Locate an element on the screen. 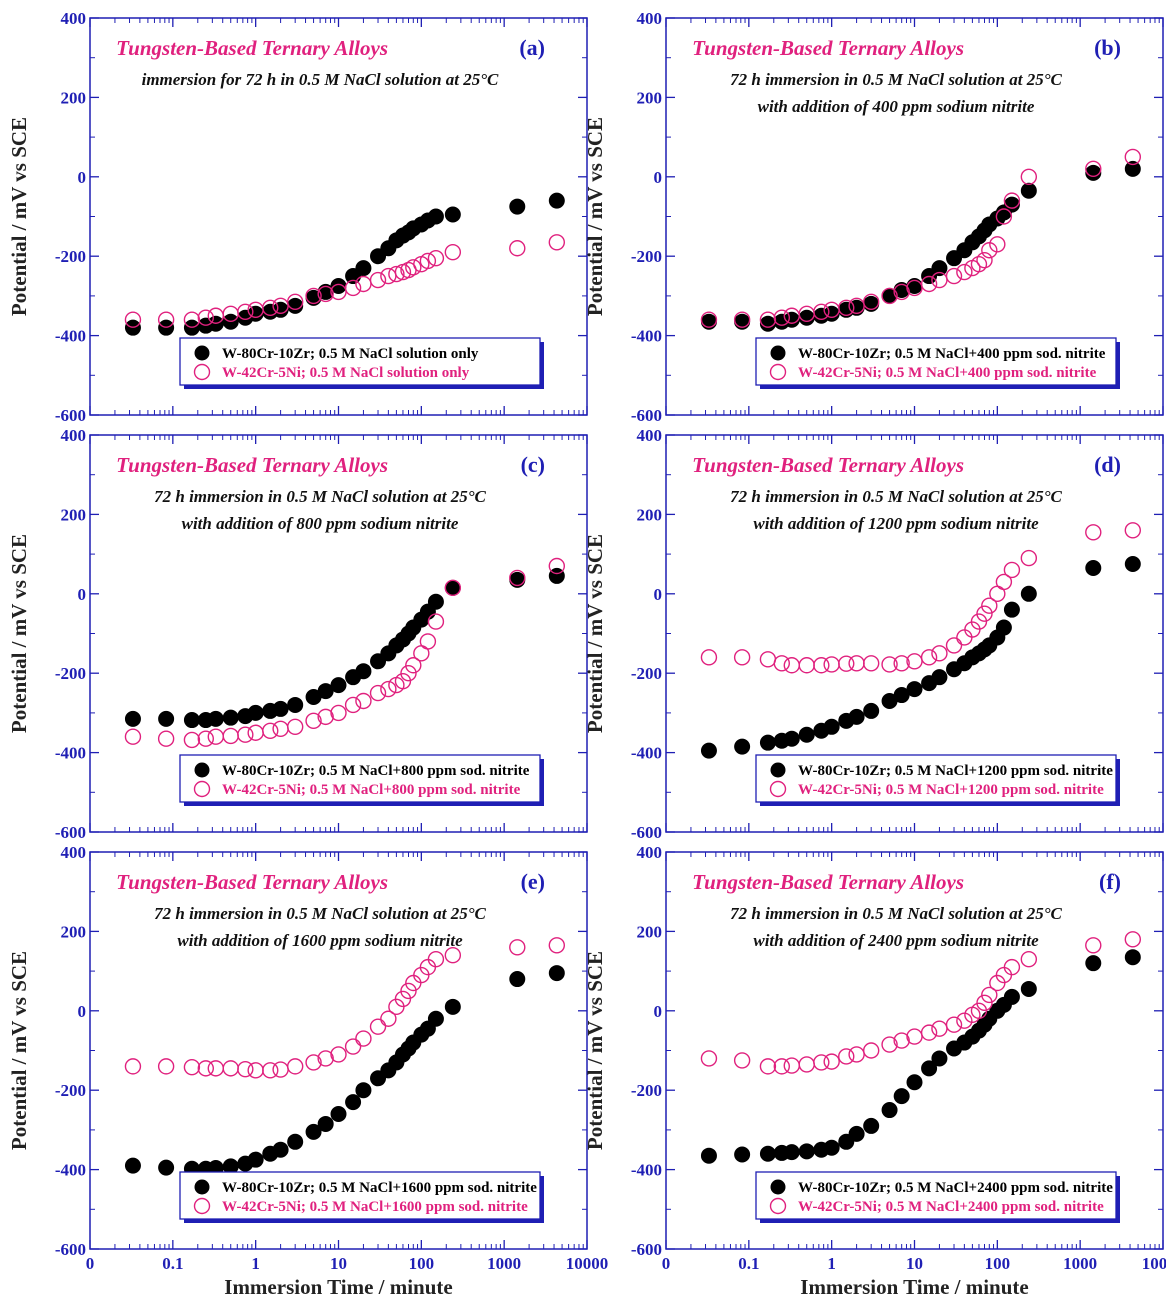 This screenshot has height=1301, width=1166. panel-letter: (d) is located at coordinates (1107, 464).